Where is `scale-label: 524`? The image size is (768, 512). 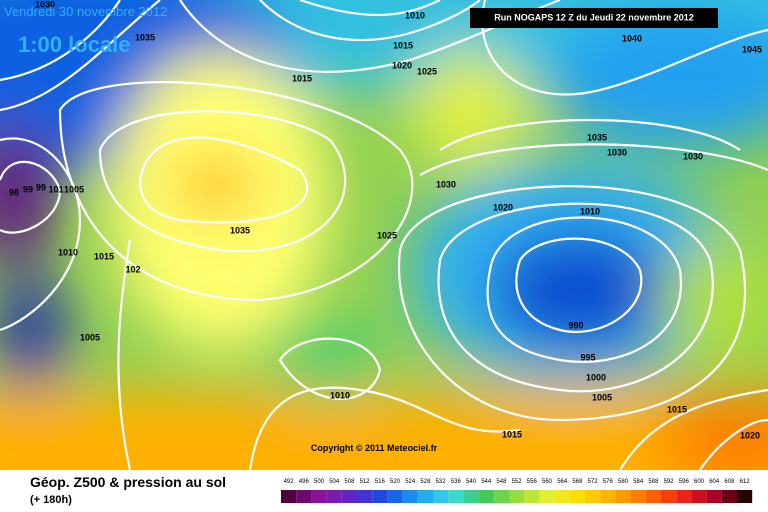
scale-label: 524 is located at coordinates (410, 482).